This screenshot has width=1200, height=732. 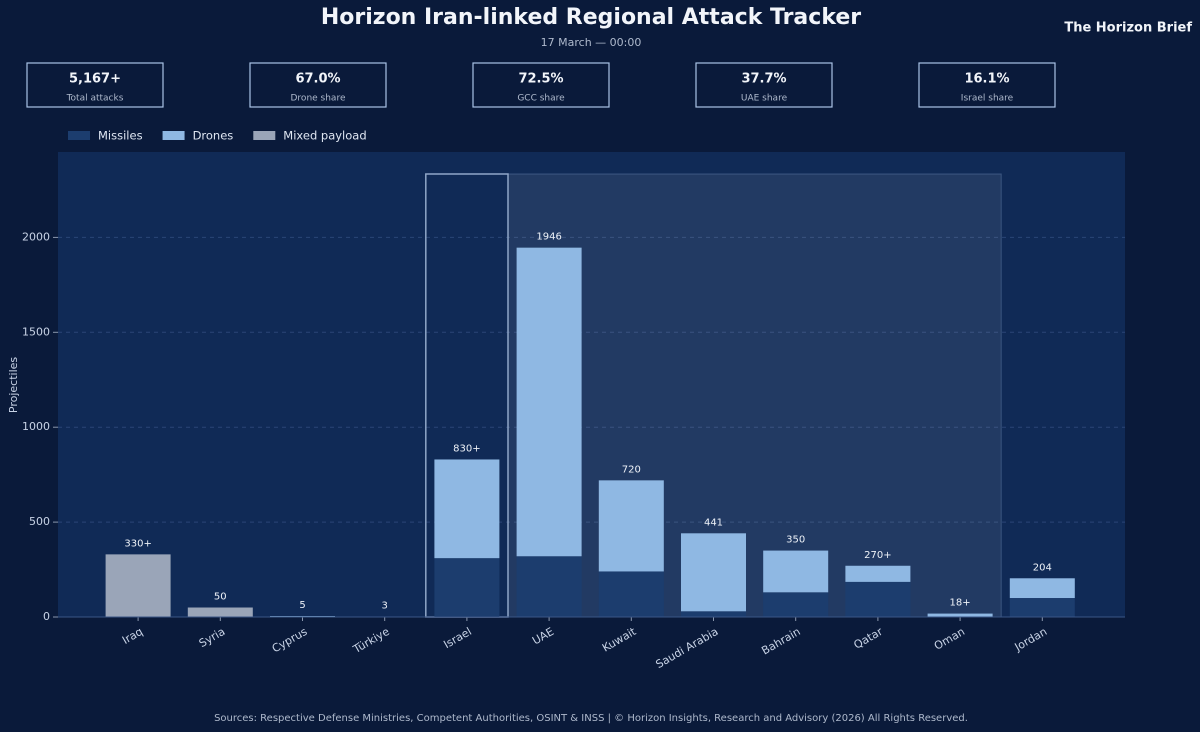 What do you see at coordinates (137, 543) in the screenshot?
I see `value-label: 330+` at bounding box center [137, 543].